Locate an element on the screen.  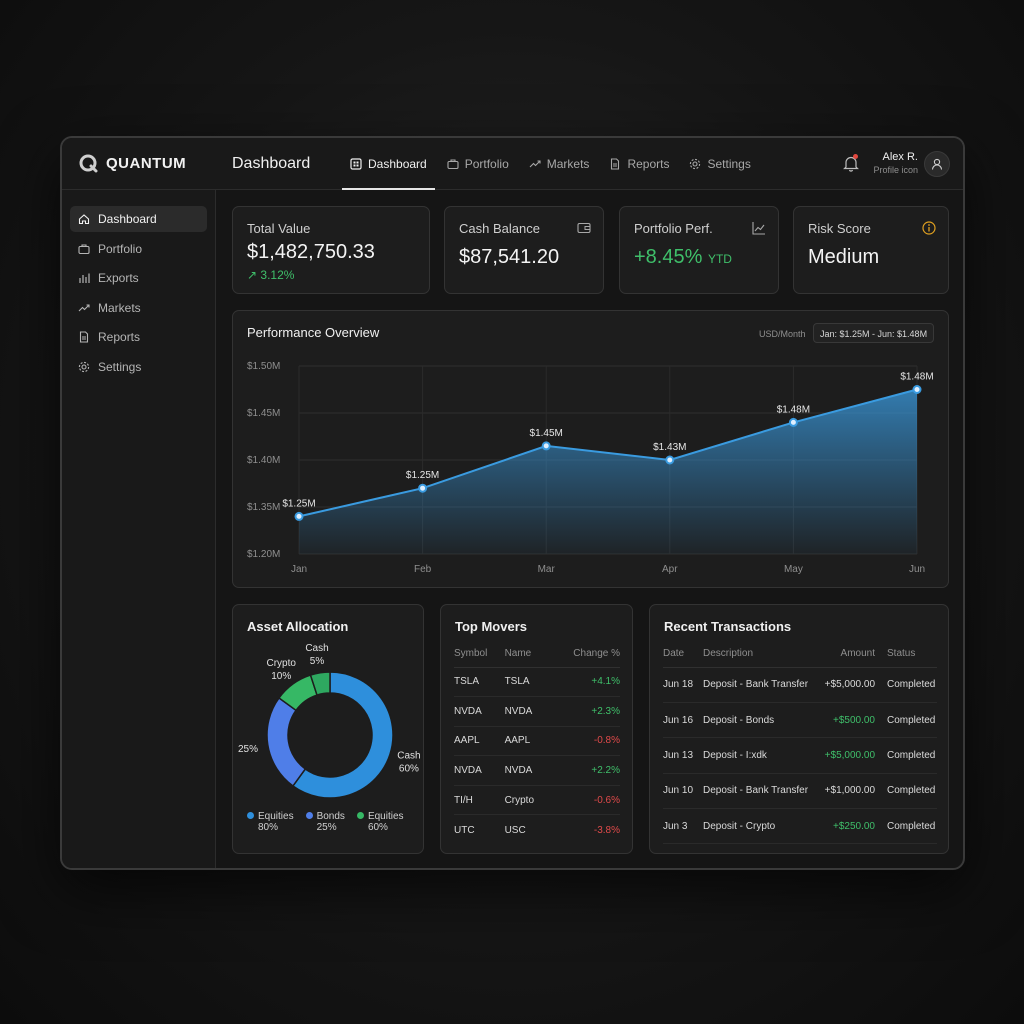
table-row: UTC USC -3.8% is located at coordinates (537, 830).